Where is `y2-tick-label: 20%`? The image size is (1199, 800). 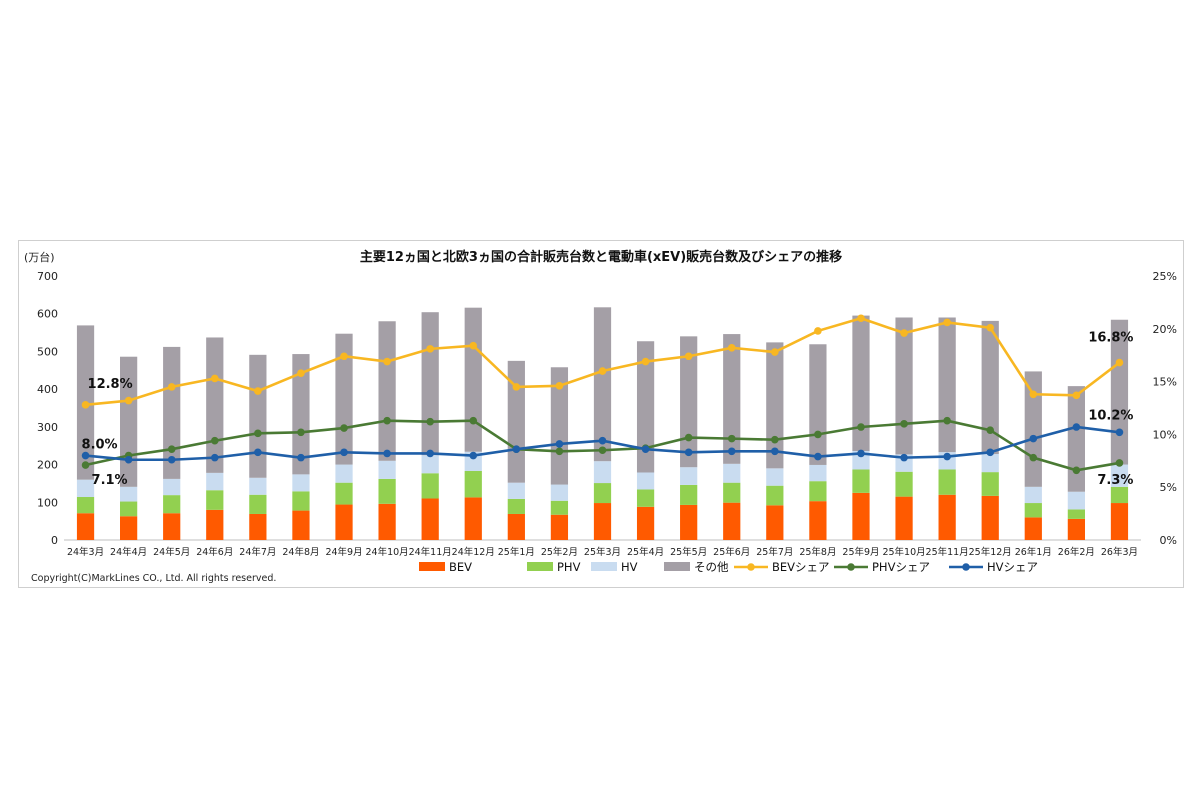
y2-tick-label: 20% is located at coordinates (1165, 329).